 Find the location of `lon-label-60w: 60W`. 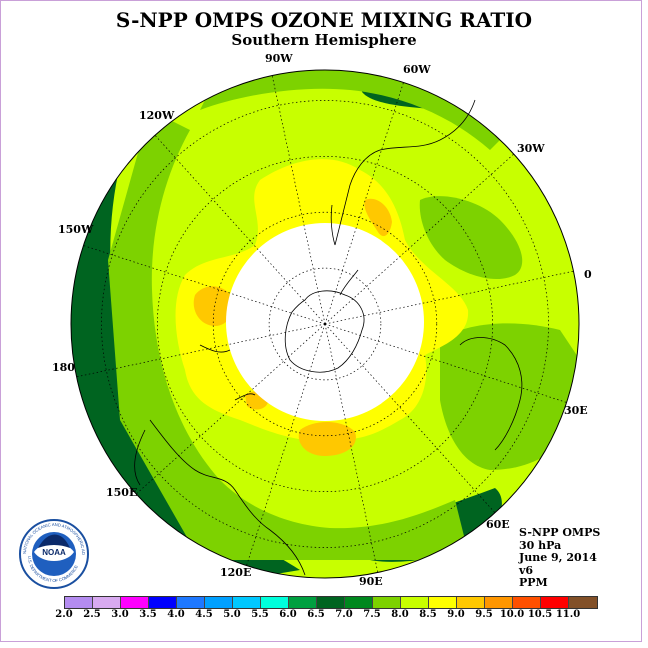

lon-label-60w: 60W is located at coordinates (417, 69).